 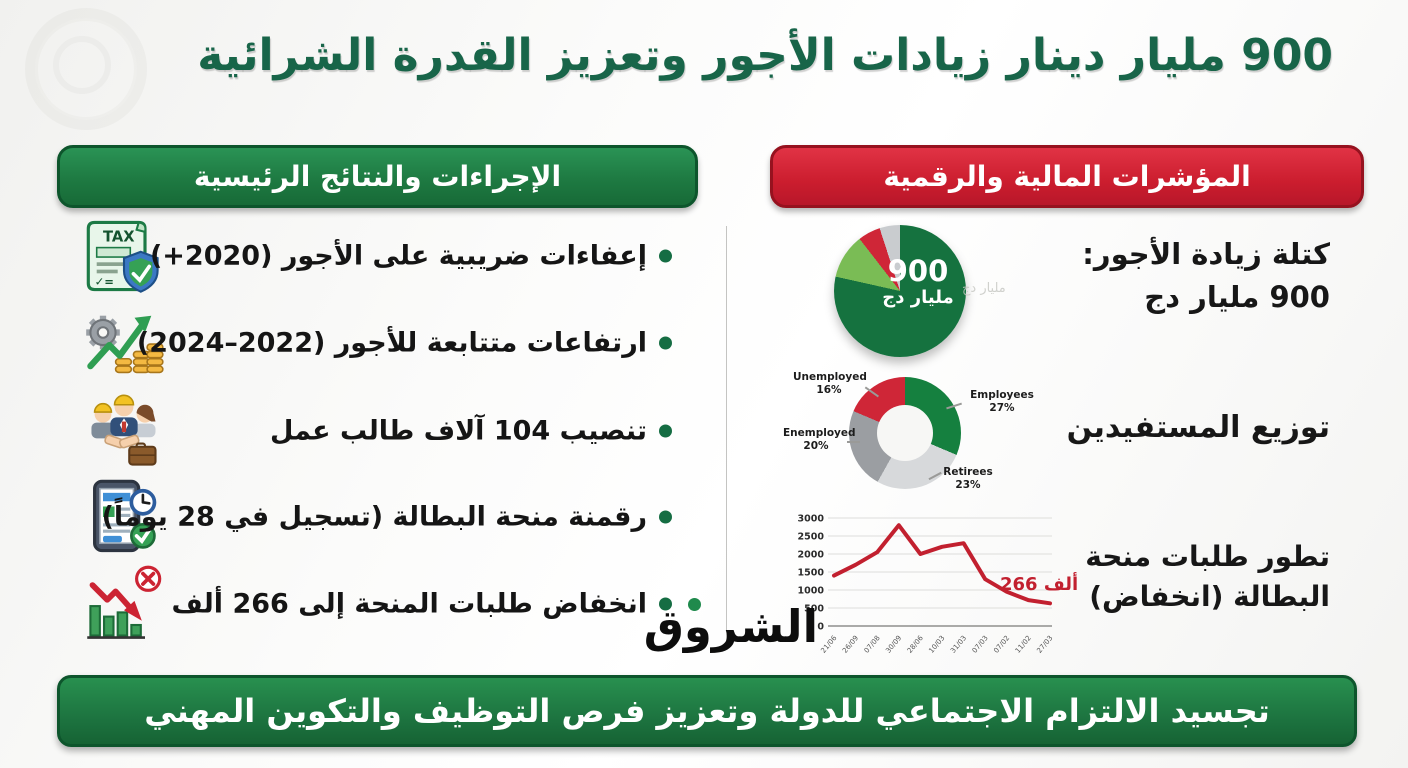 What do you see at coordinates (918, 297) in the screenshot?
I see `pie-center-unit: مليار دج` at bounding box center [918, 297].